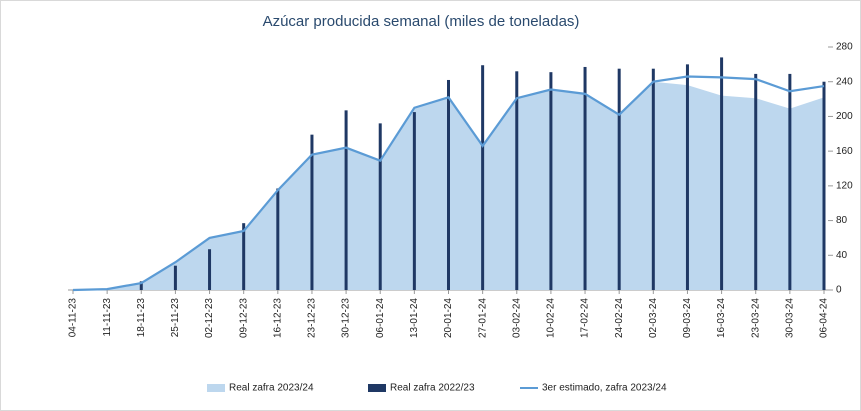 The height and width of the screenshot is (411, 861). Describe the element at coordinates (448, 318) in the screenshot. I see `x-tick-label: 20-01-24` at that location.